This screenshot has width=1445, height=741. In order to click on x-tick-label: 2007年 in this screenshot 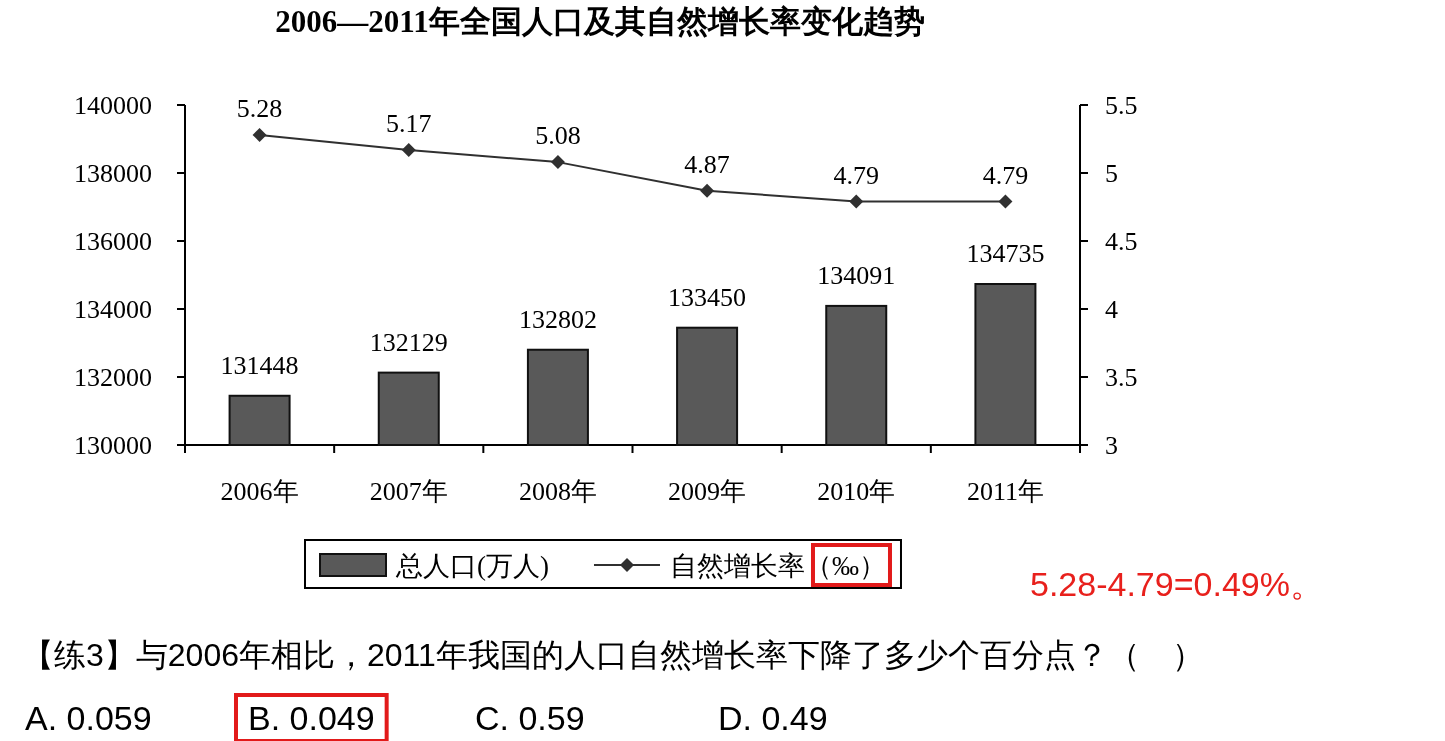, I will do `click(408, 491)`.